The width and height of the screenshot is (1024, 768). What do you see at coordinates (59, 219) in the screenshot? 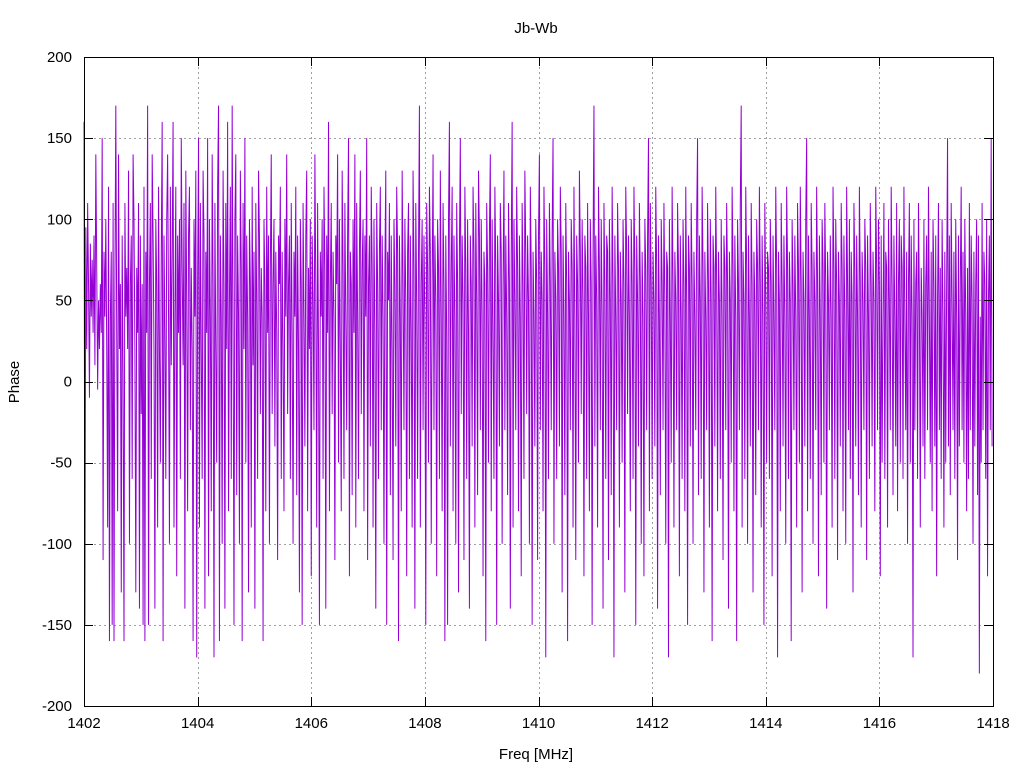
I see `y-tick-label: 100` at bounding box center [59, 219].